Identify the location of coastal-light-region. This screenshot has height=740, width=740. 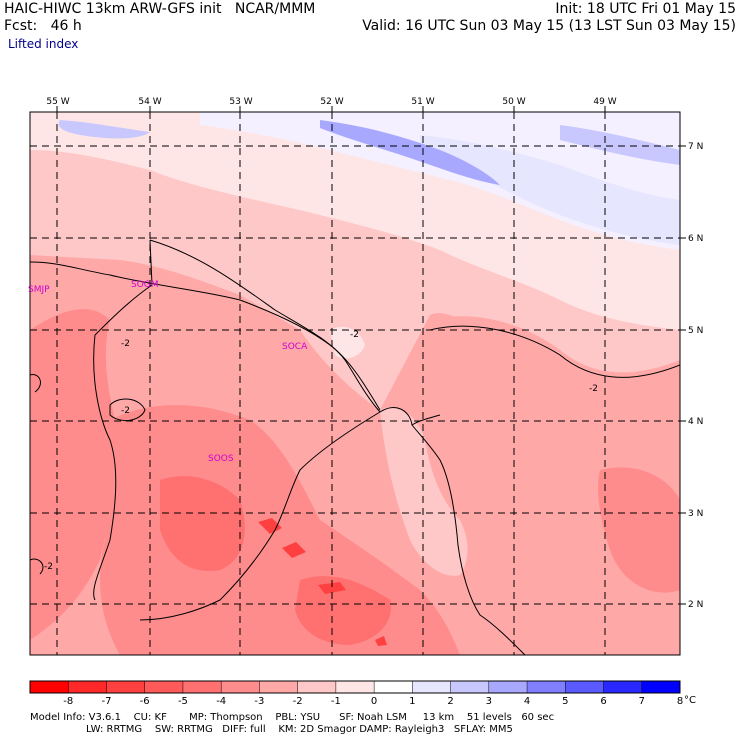
(424, 491).